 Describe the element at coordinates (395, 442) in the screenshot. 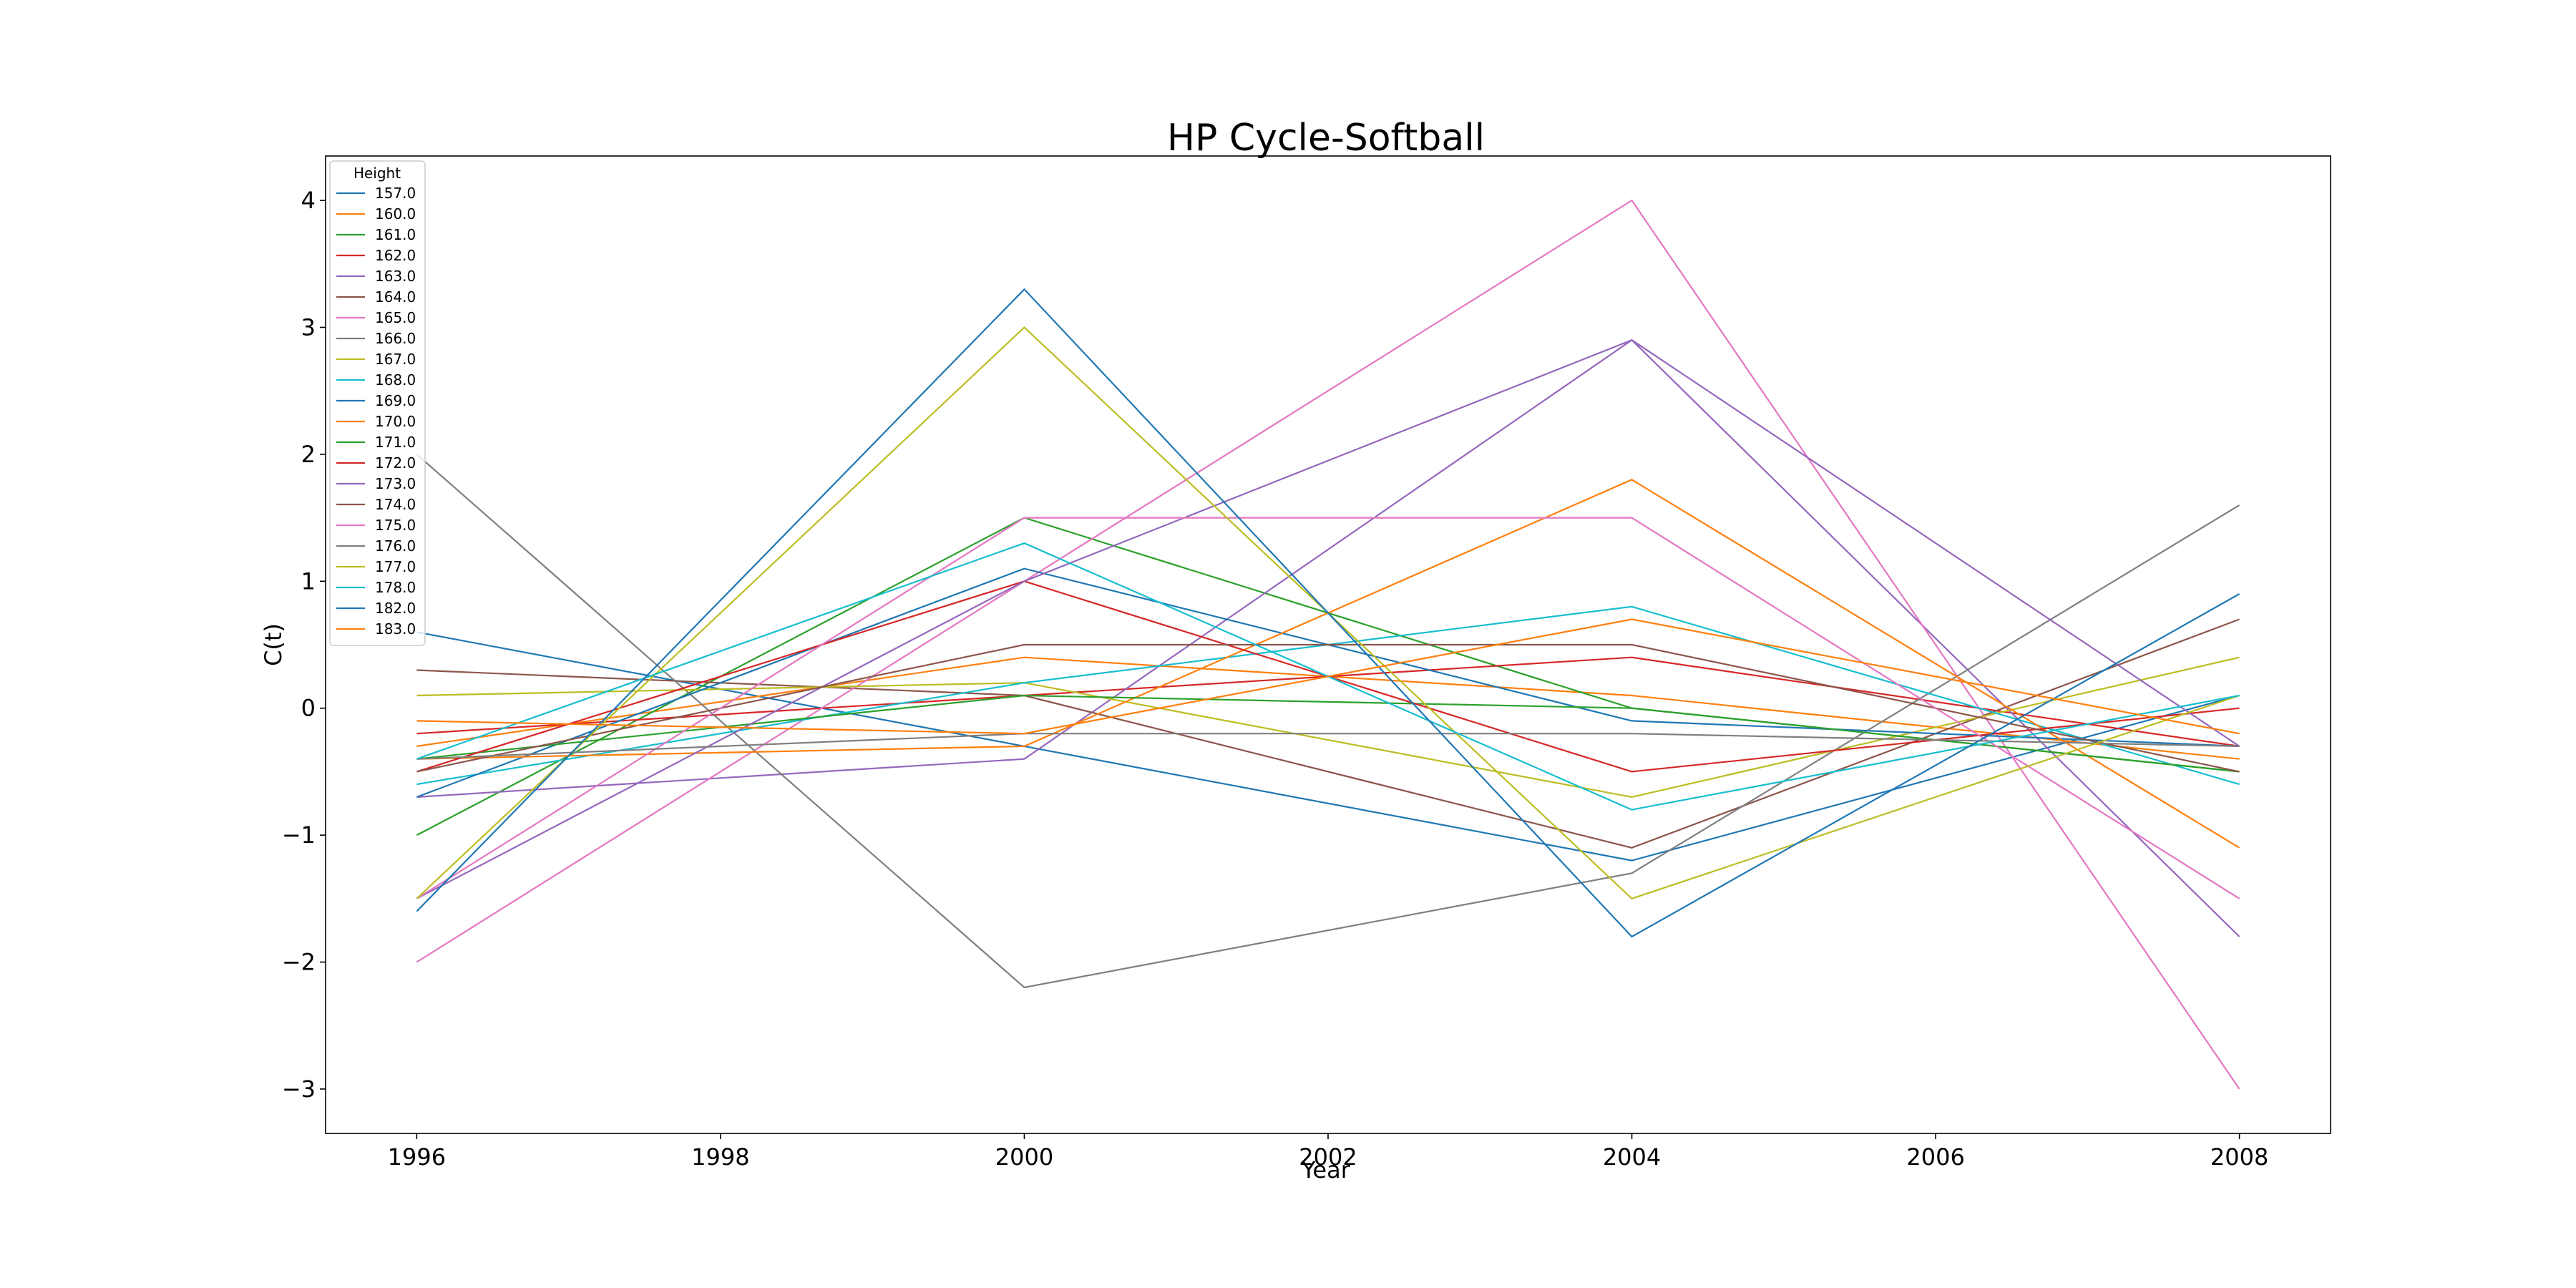

I see `legend-label-171.0: 171.0` at that location.